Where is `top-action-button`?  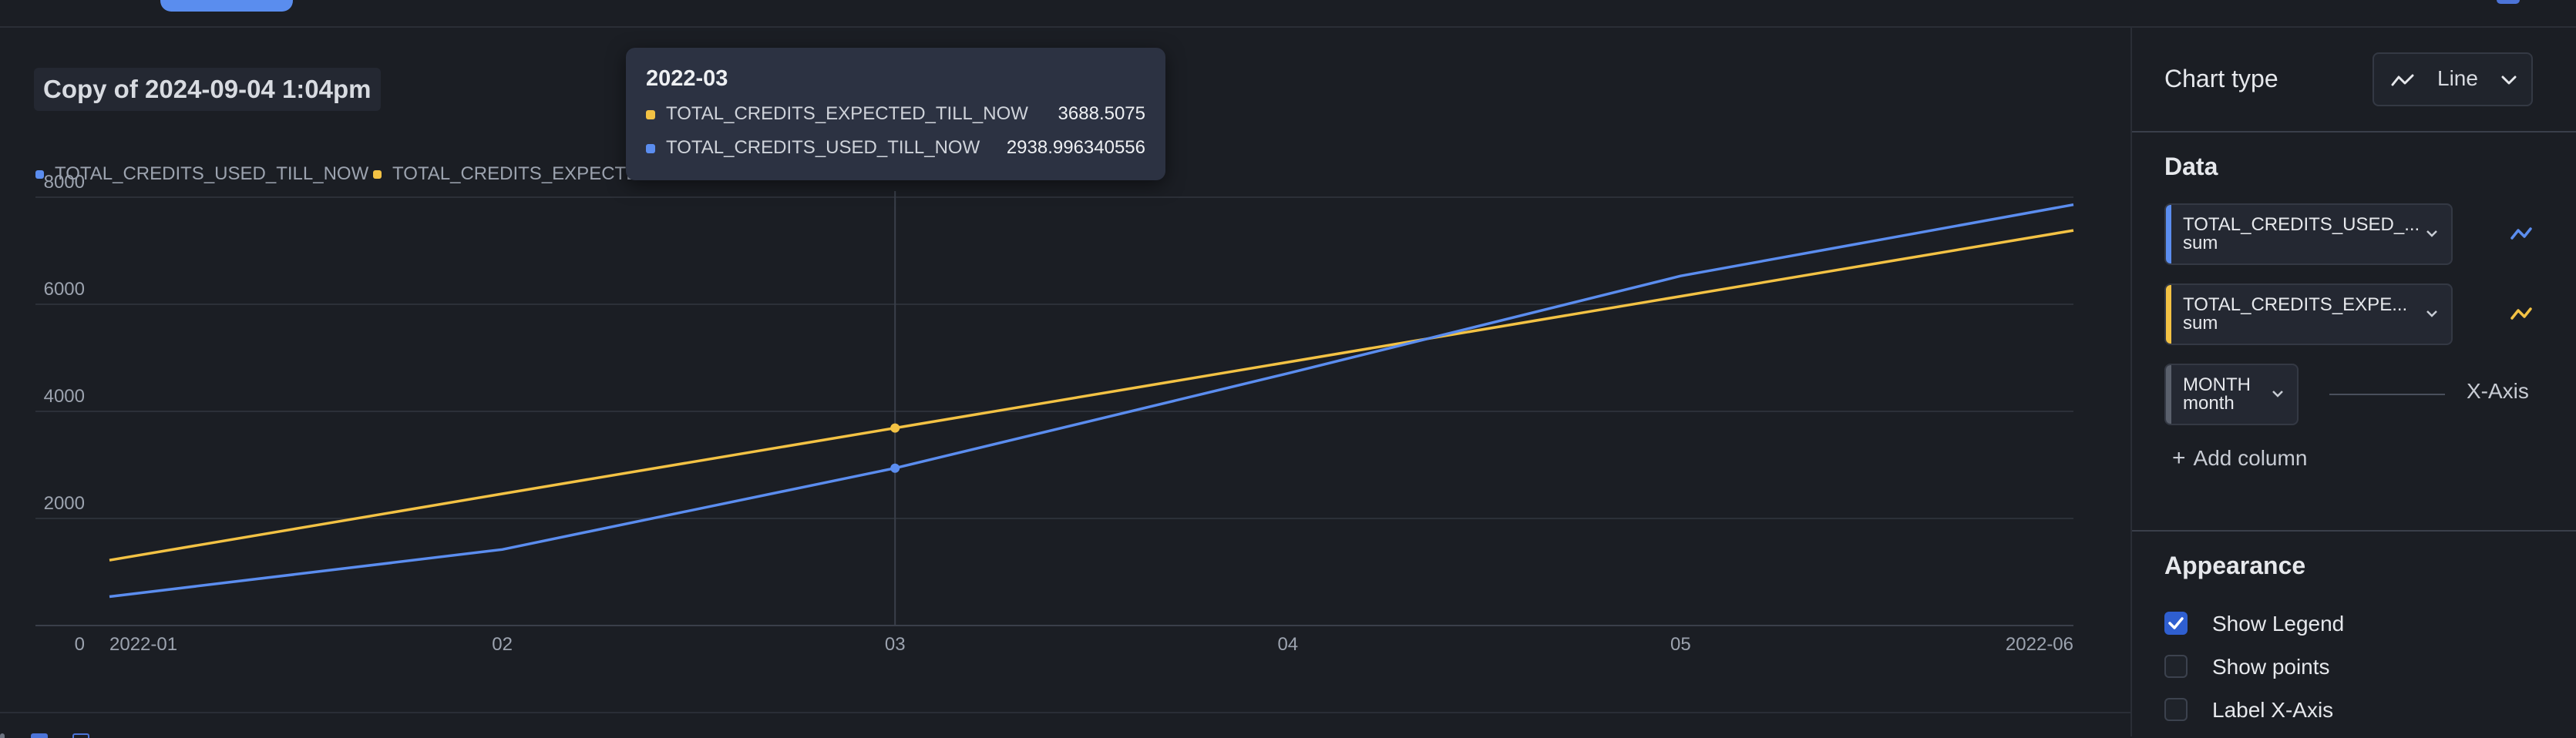 top-action-button is located at coordinates (226, 6).